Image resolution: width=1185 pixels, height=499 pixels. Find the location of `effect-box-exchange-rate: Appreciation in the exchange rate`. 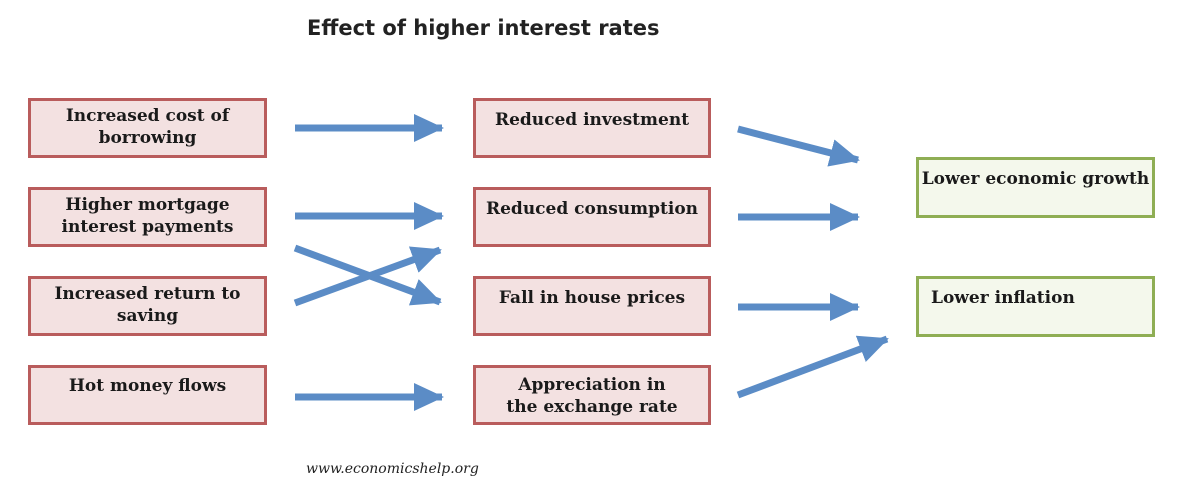

effect-box-exchange-rate: Appreciation in the exchange rate is located at coordinates (592, 395).